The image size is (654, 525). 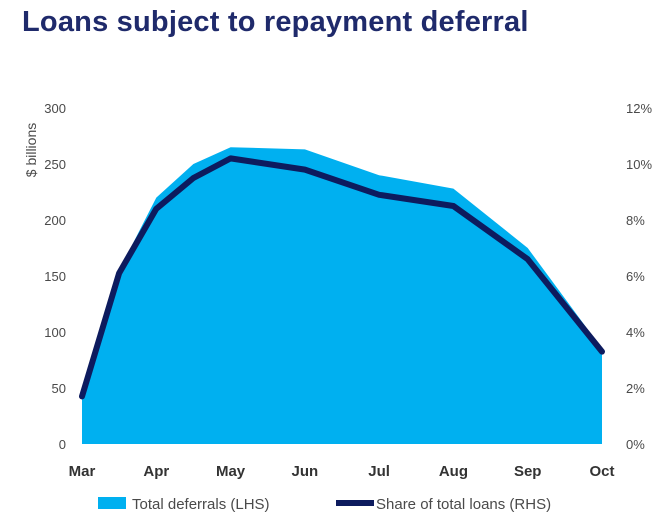 I want to click on y-tick-label: 250, so click(x=55, y=164).